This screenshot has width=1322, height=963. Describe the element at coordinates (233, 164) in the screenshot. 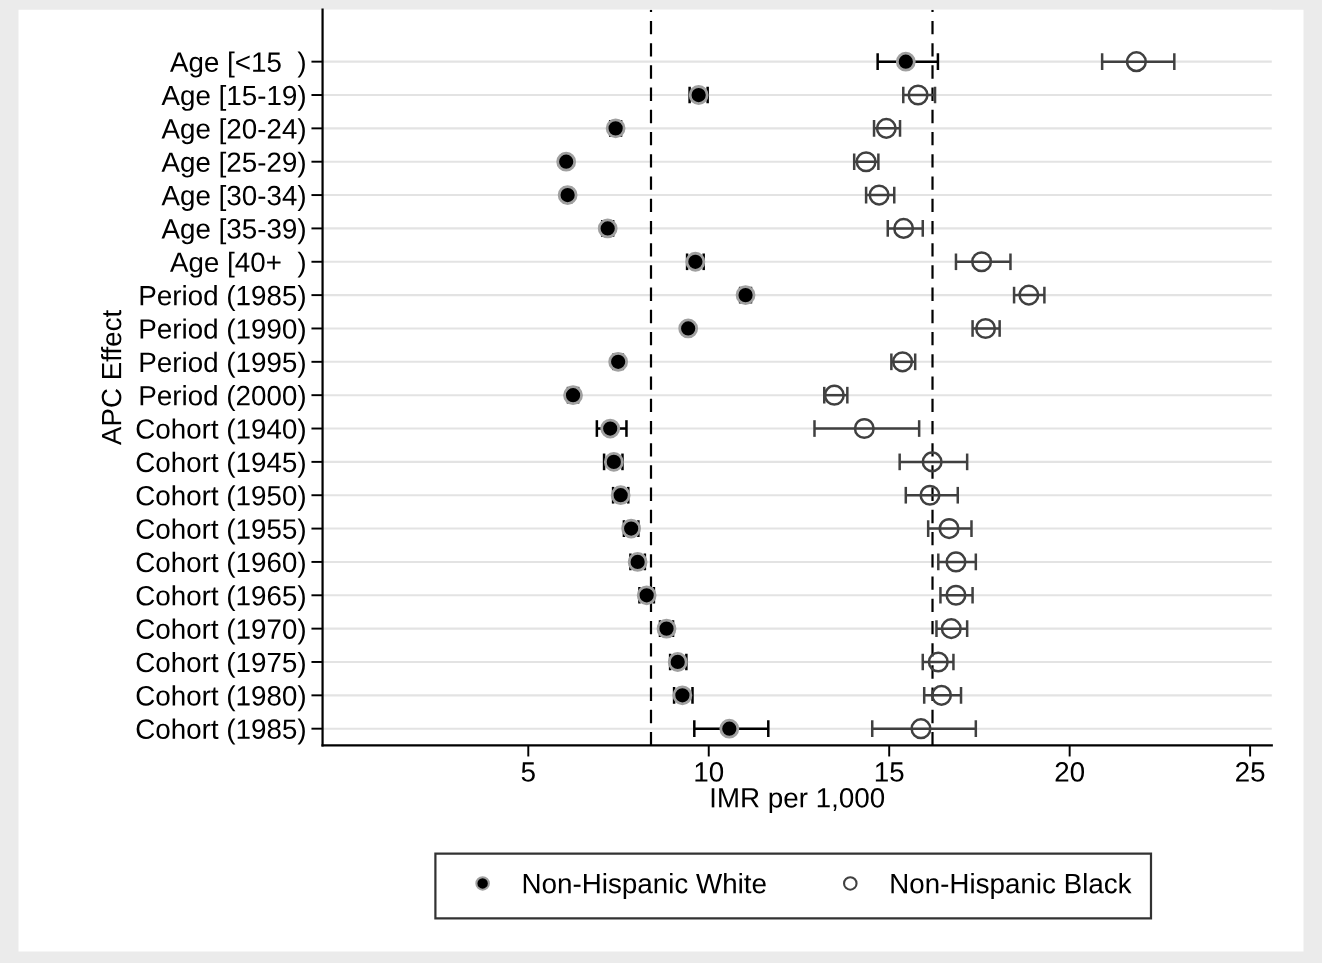

I see `y-tick-label: Age [25-29)` at that location.